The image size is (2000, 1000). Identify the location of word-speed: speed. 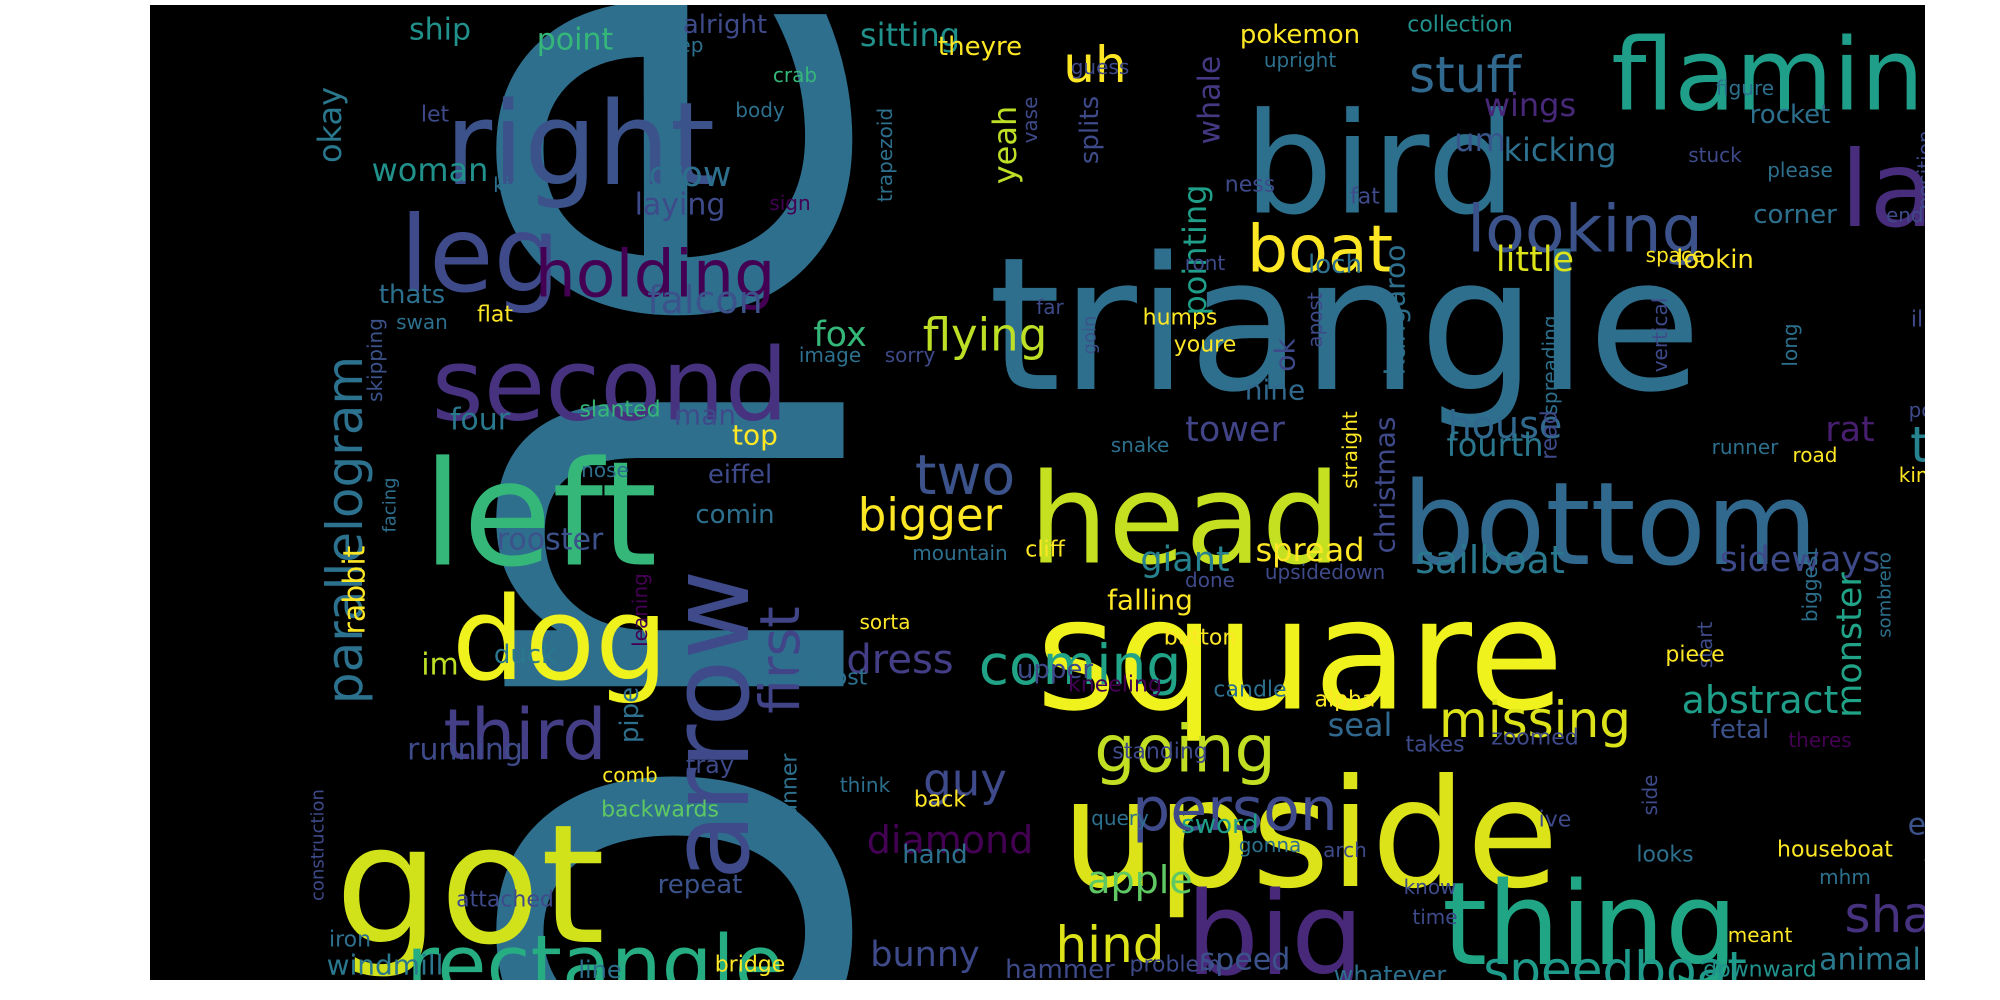
(1245, 960).